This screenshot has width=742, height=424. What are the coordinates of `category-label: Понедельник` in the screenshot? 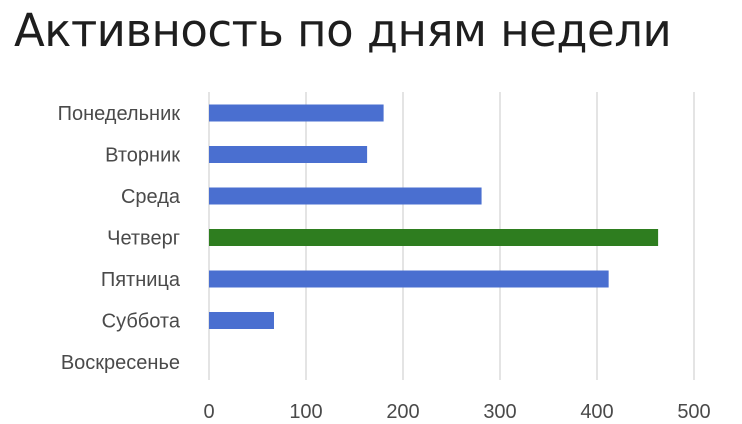 It's located at (119, 114).